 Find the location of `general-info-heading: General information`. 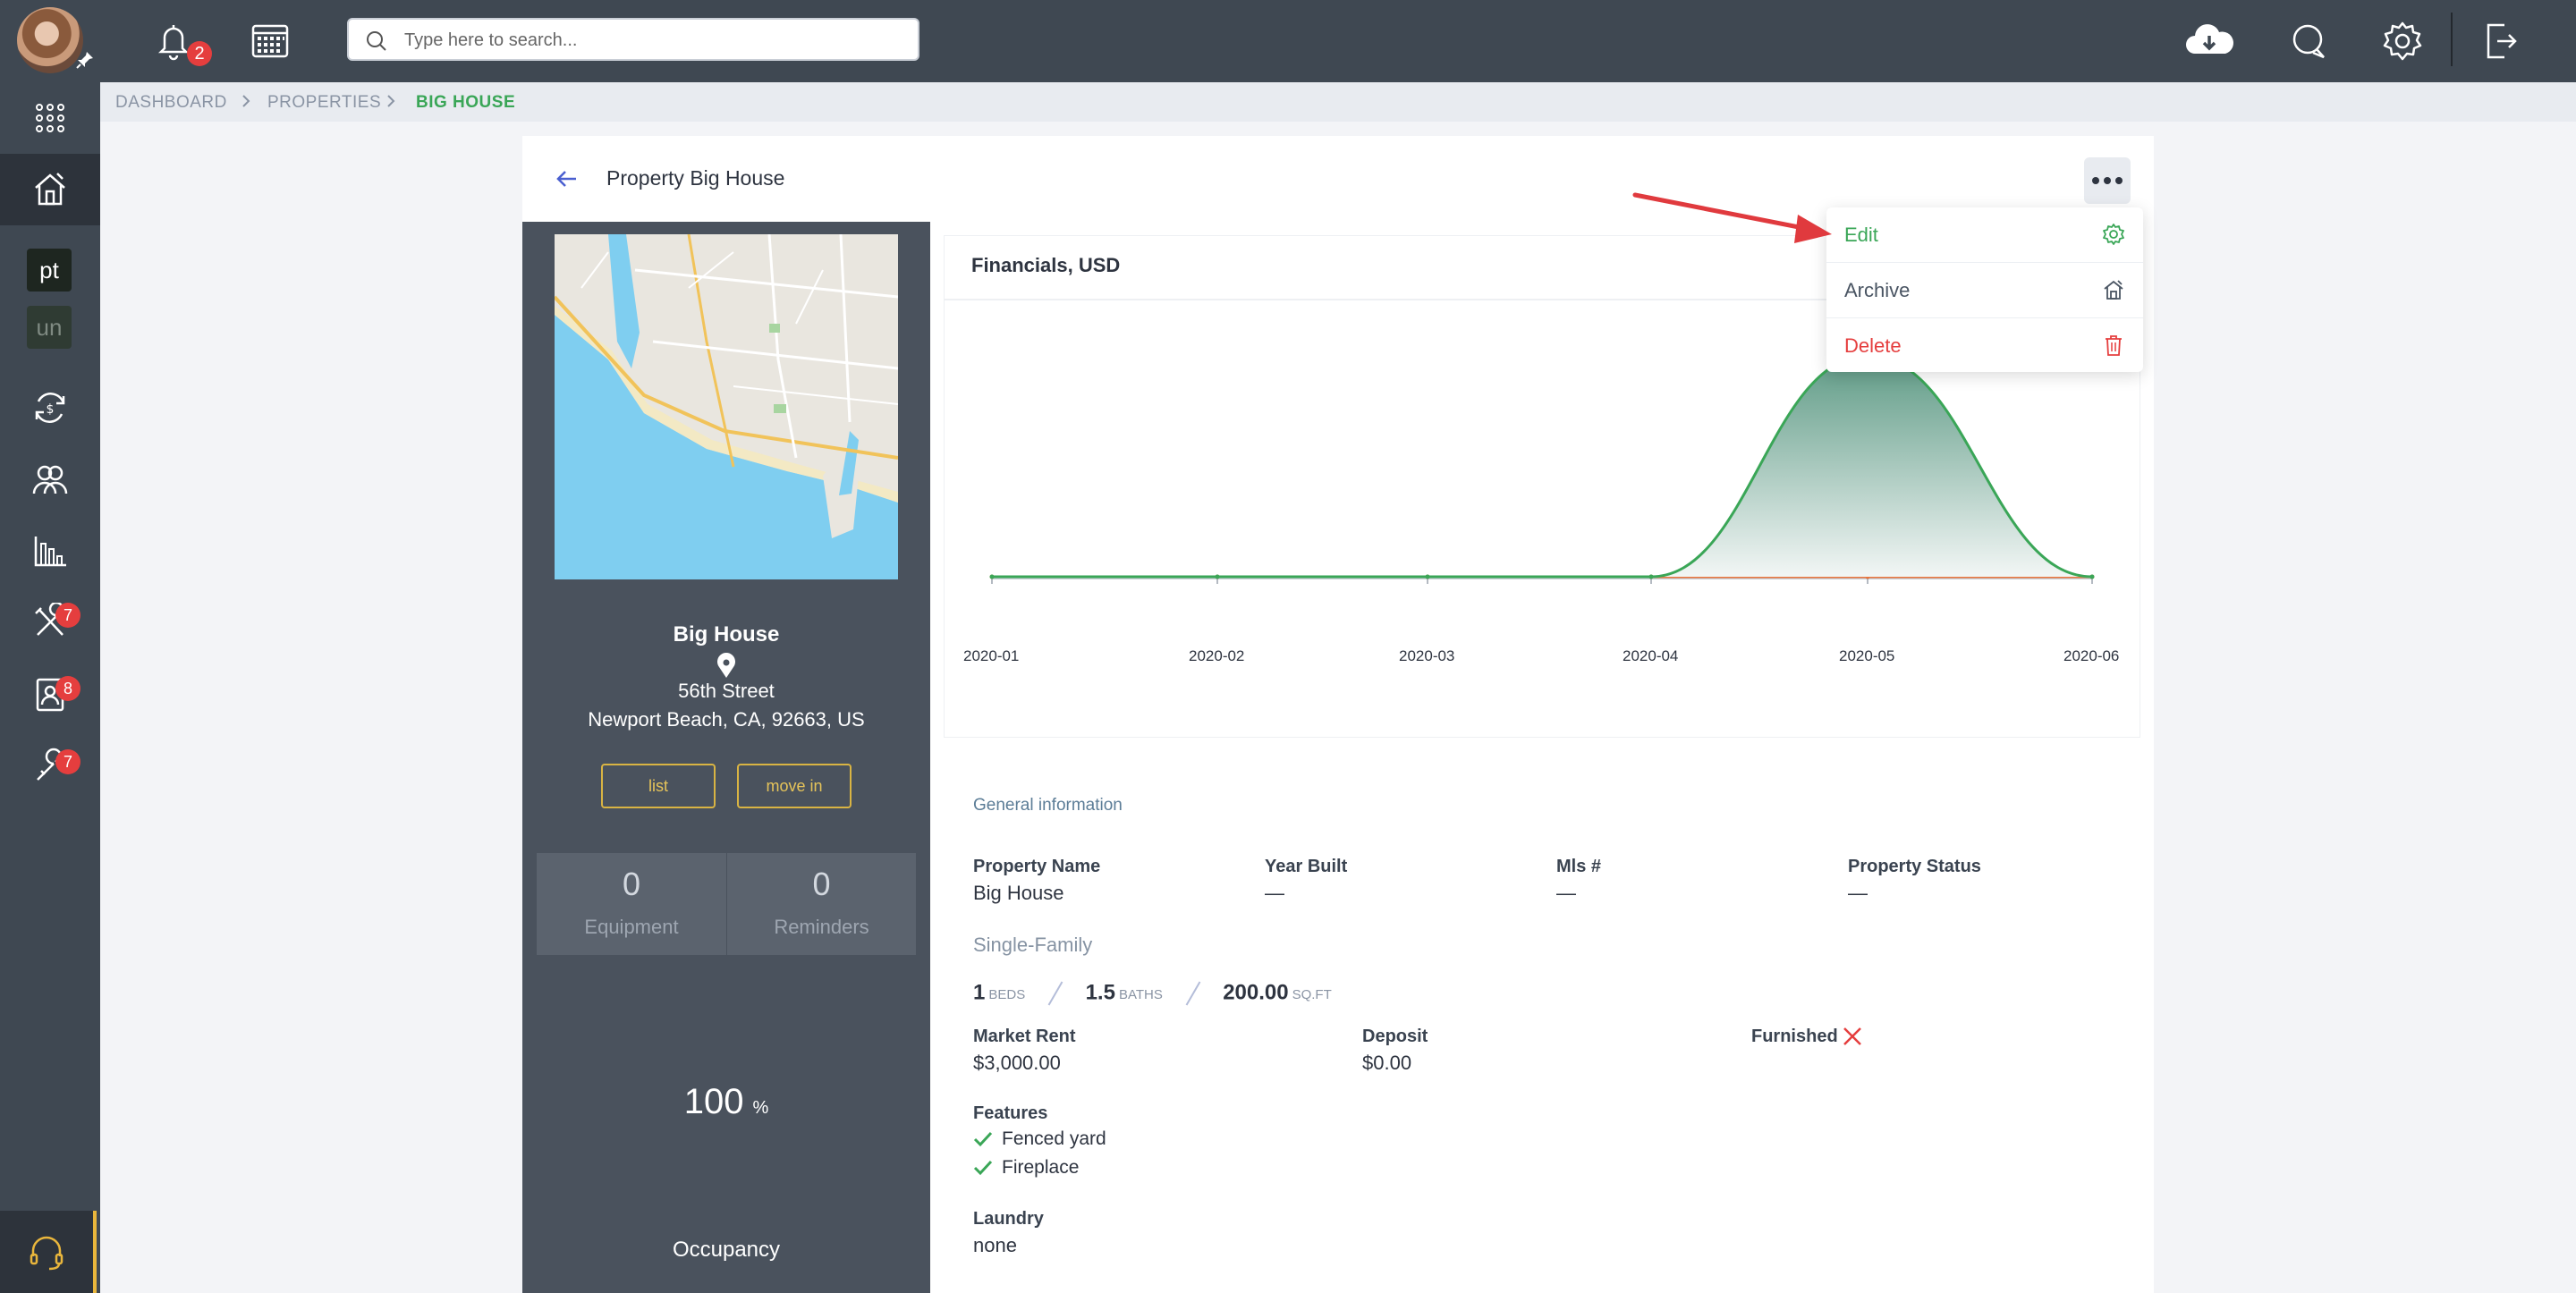

general-info-heading: General information is located at coordinates (1048, 806).